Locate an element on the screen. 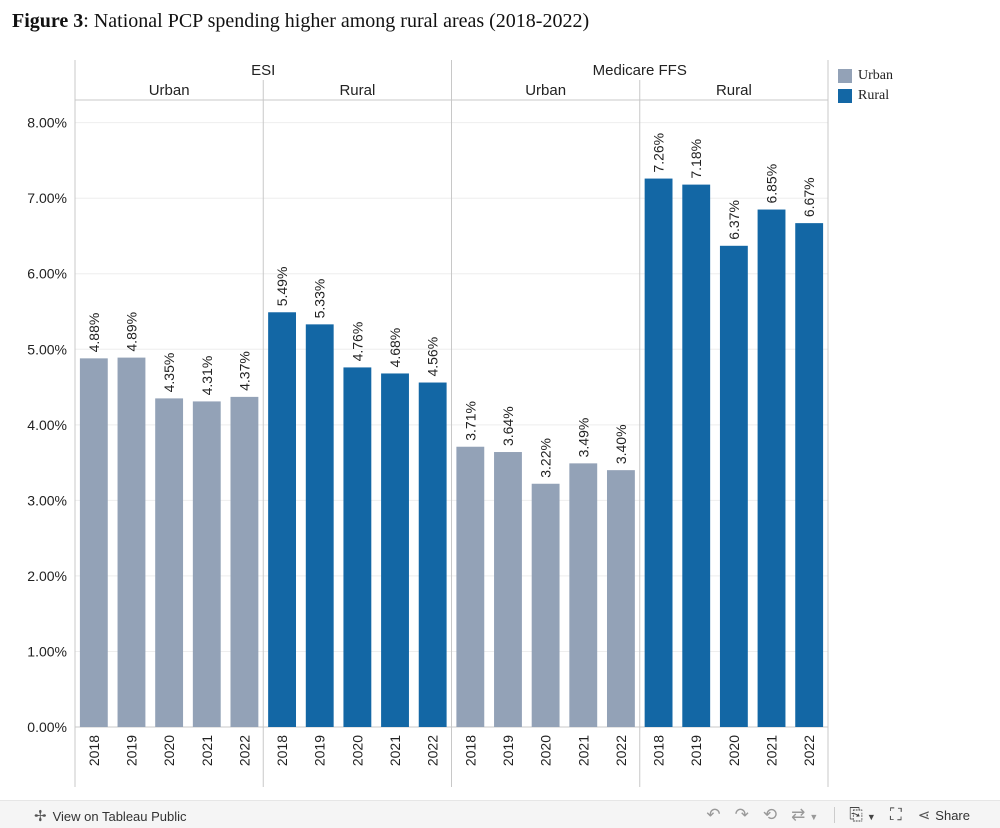 This screenshot has height=828, width=1000. data-label: 7.26% is located at coordinates (659, 153).